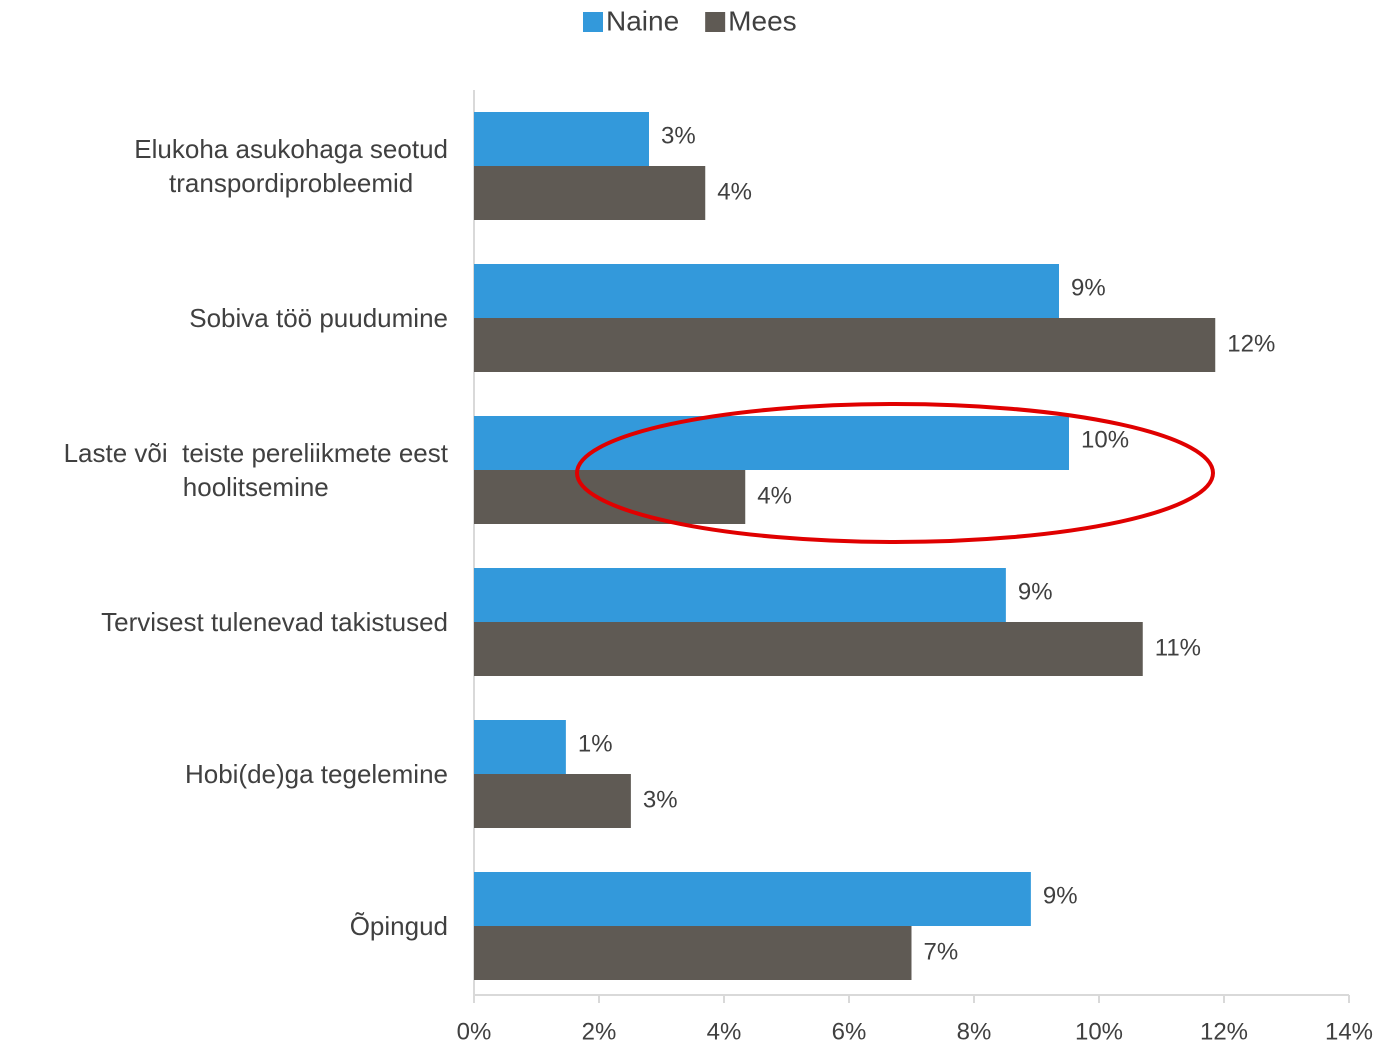  I want to click on value-label: 10%, so click(1105, 439).